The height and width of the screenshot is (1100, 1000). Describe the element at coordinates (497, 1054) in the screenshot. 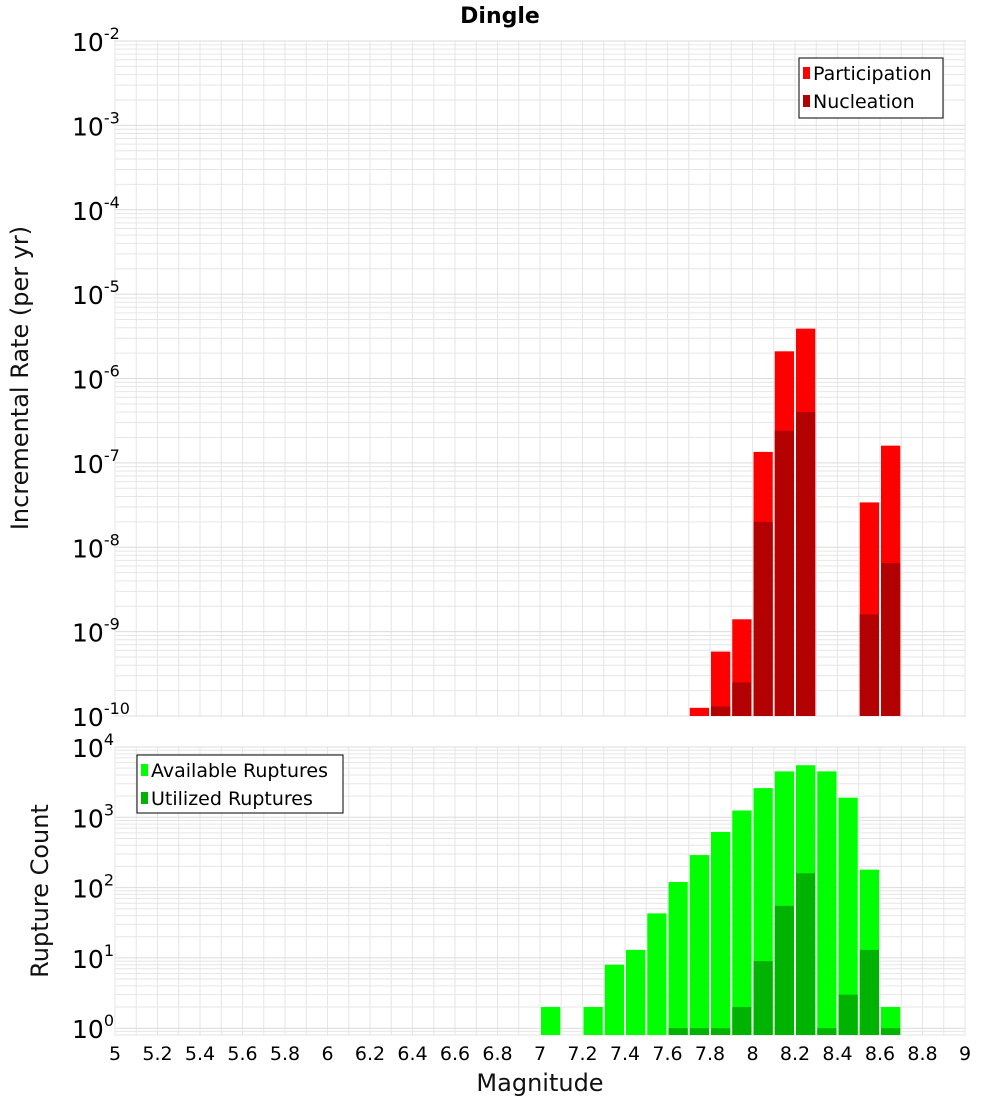

I see `x-tick-label: 6.8` at that location.